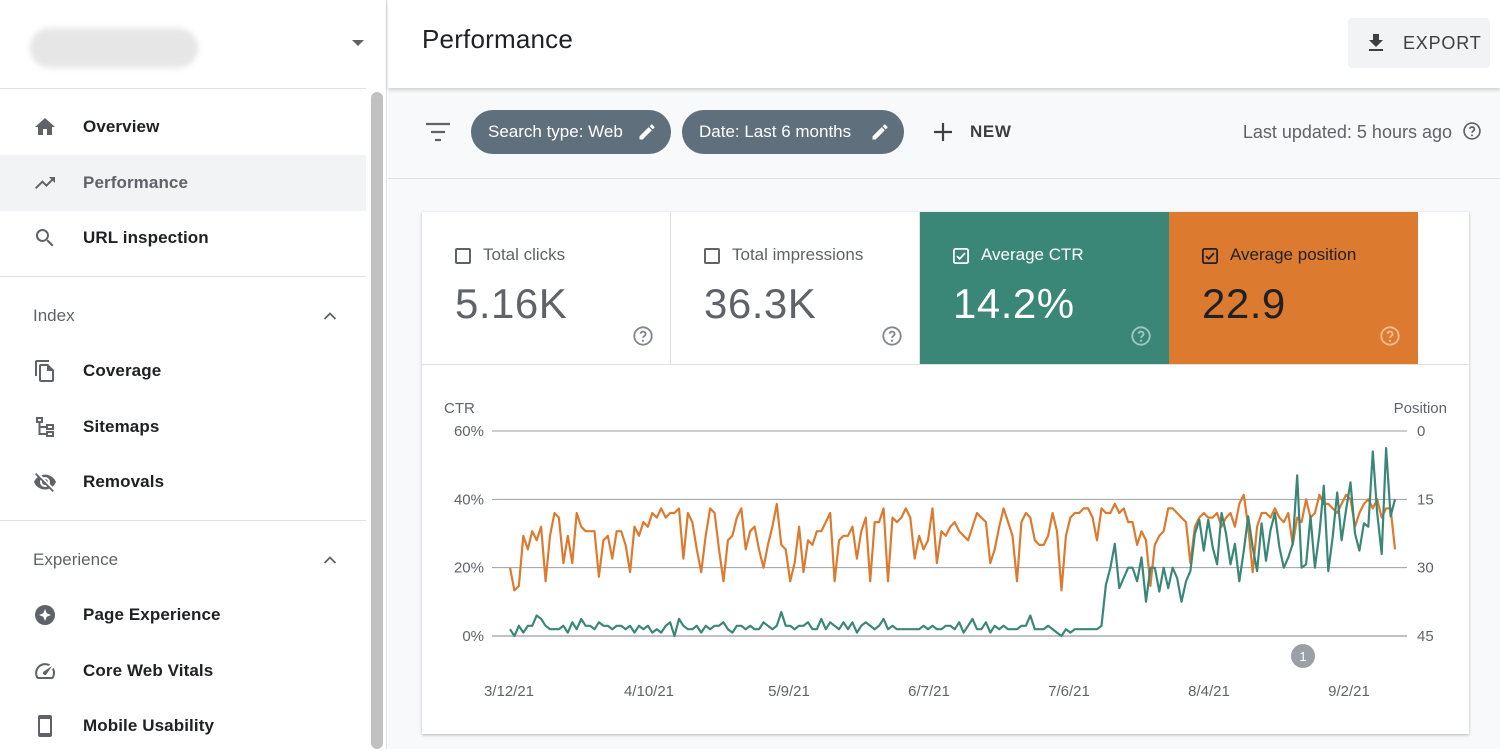 The width and height of the screenshot is (1500, 754). I want to click on sidebar-item-label: Performance, so click(136, 182).